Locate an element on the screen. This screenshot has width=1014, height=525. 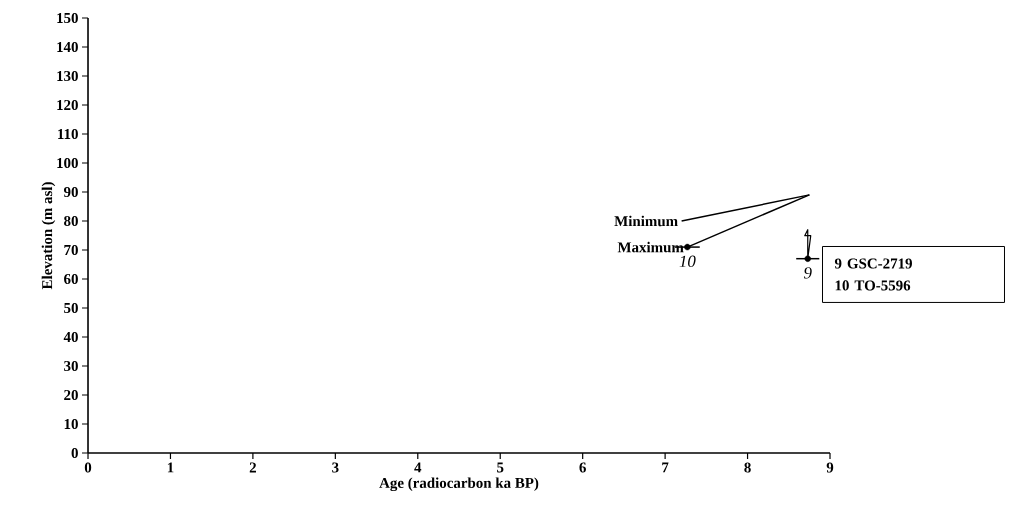
y-axis-title: Elevation (m asl) is located at coordinates (48, 236).